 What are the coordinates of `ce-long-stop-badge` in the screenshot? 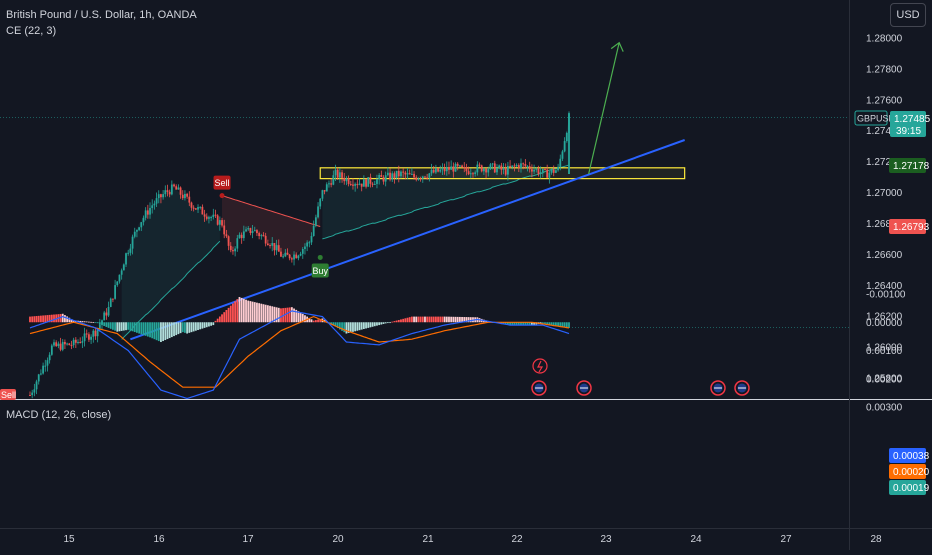 It's located at (907, 165).